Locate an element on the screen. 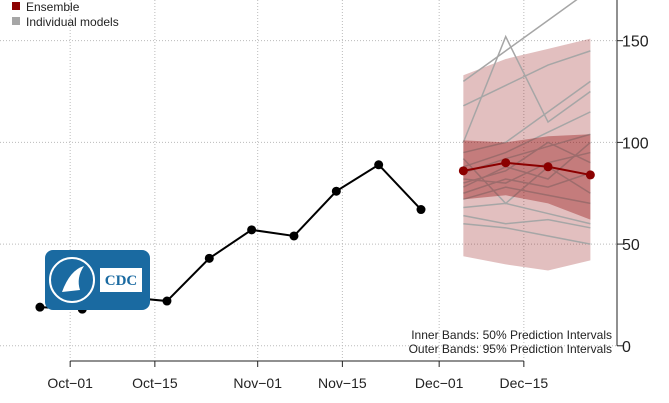 This screenshot has width=669, height=403. cdc-logo: CDC is located at coordinates (97, 280).